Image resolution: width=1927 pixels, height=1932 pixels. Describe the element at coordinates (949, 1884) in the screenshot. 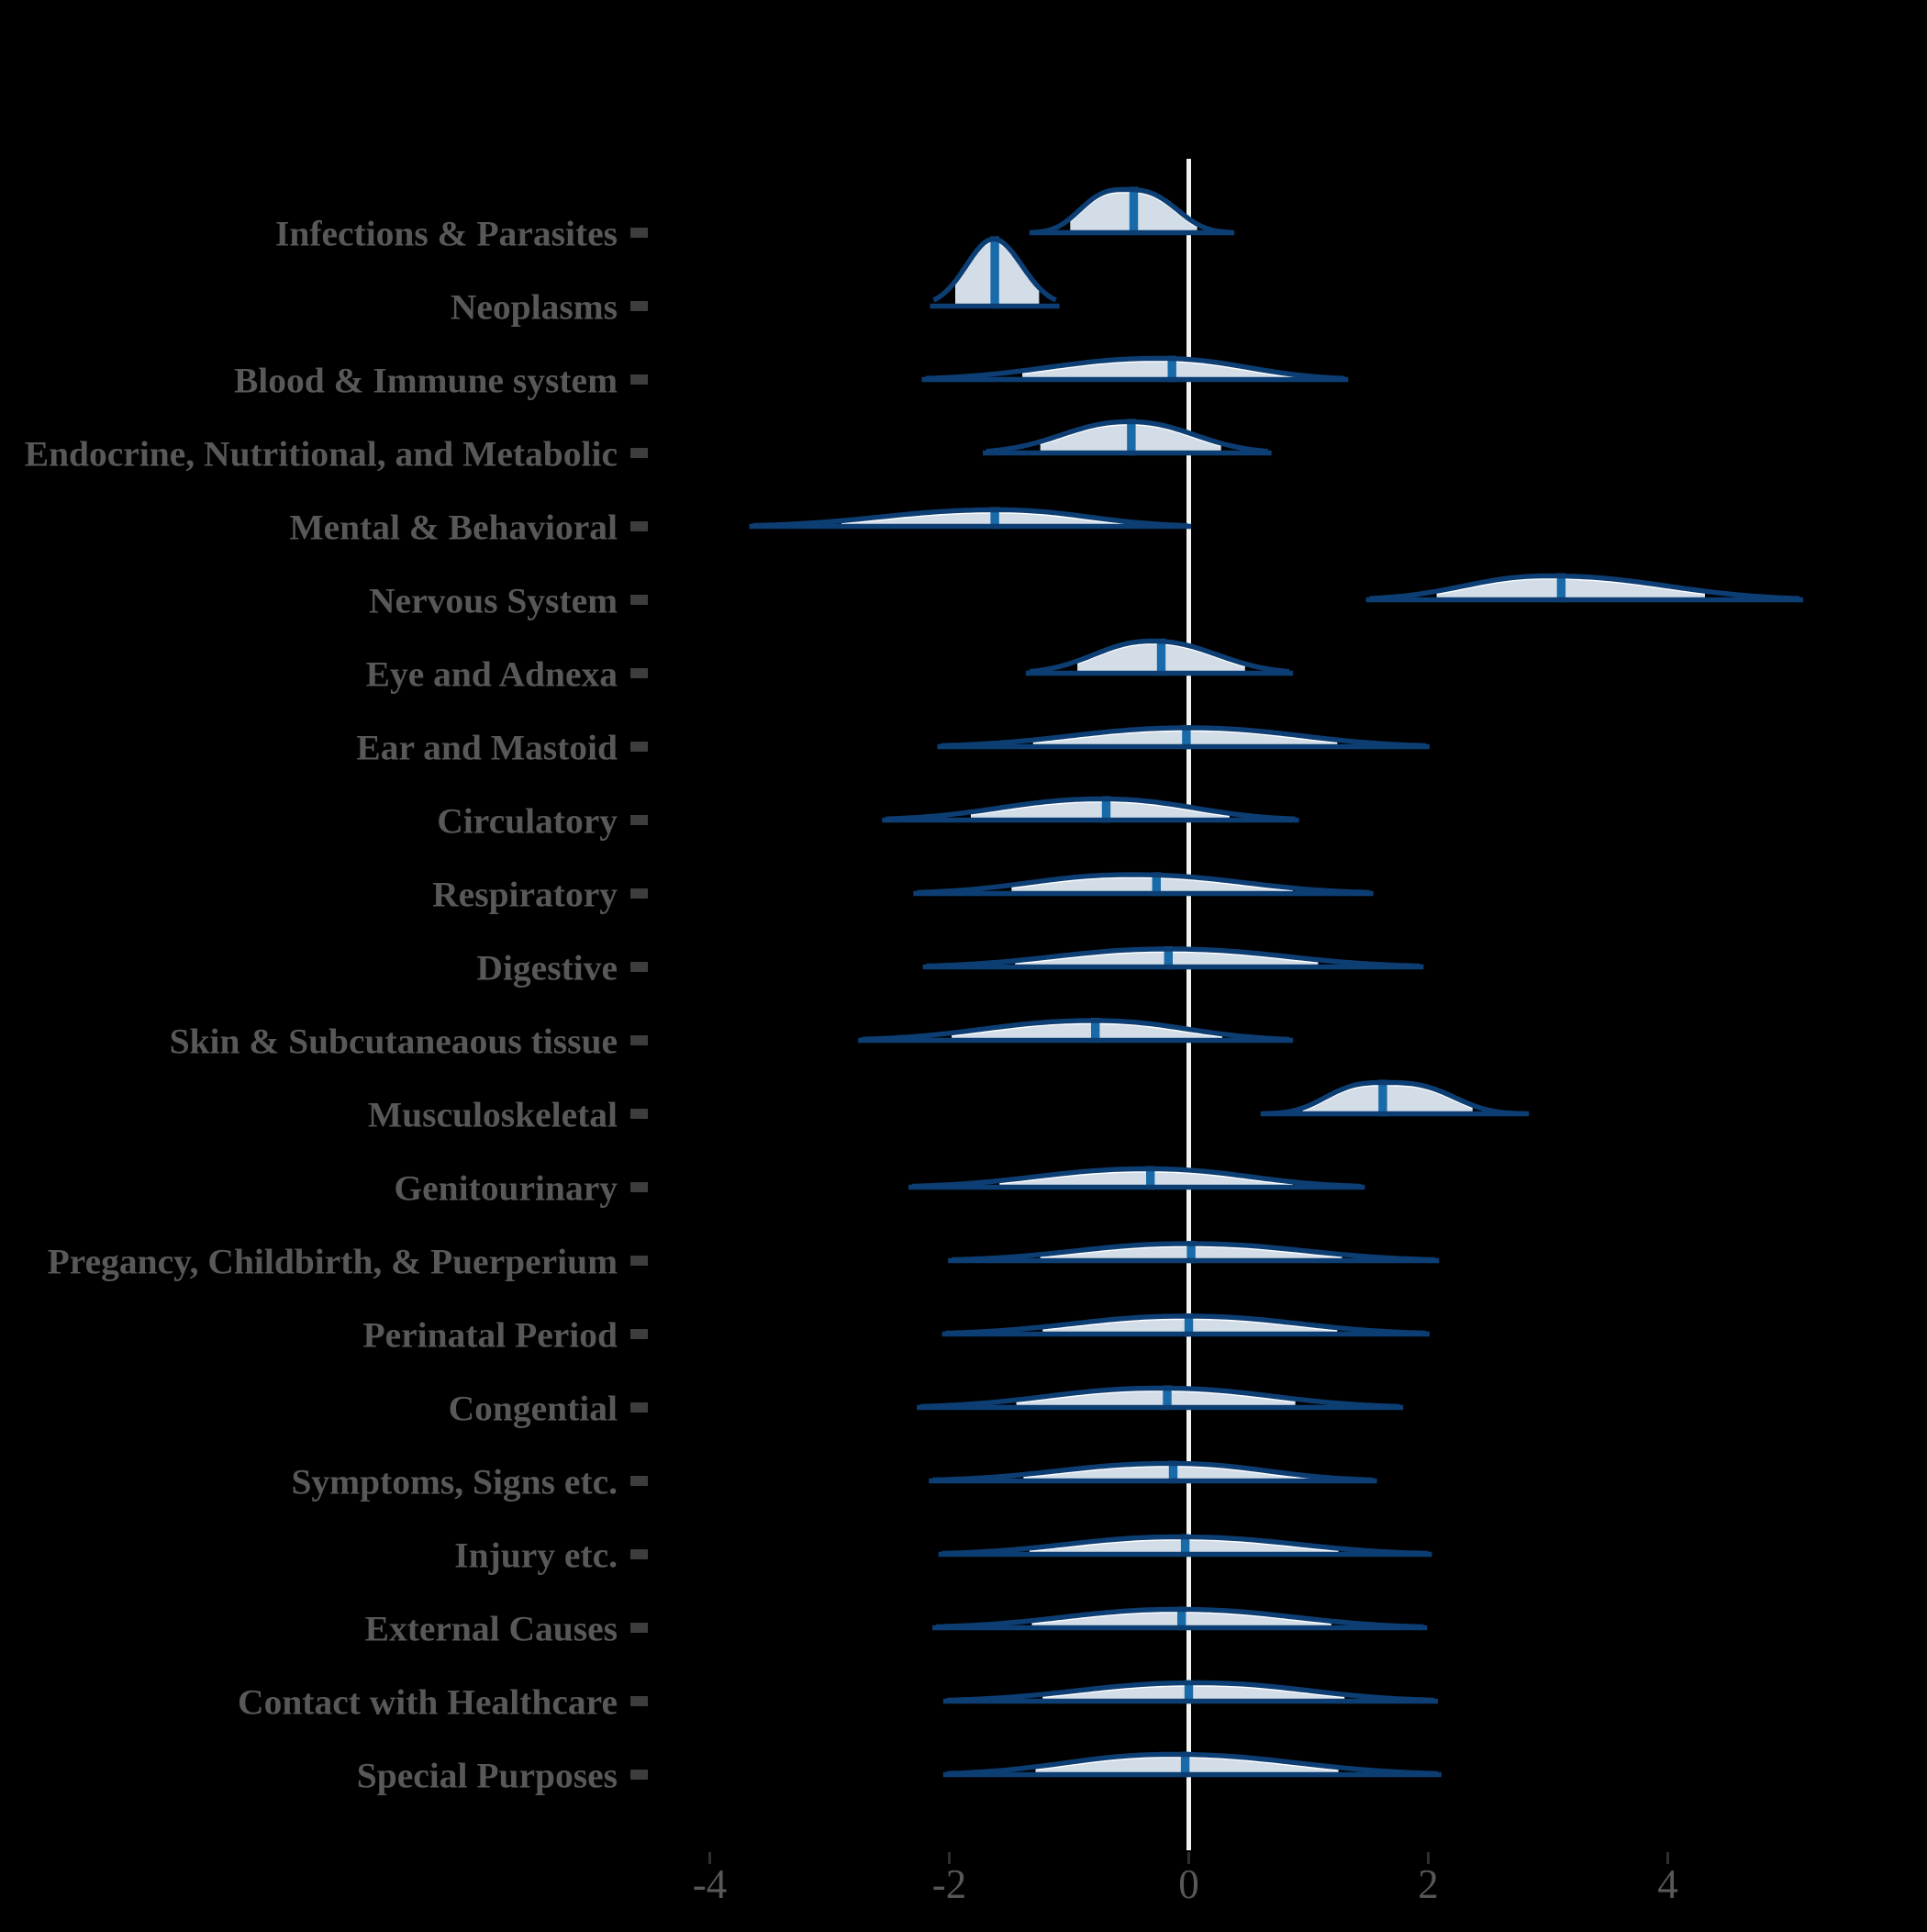

I see `svg-text: -2` at that location.